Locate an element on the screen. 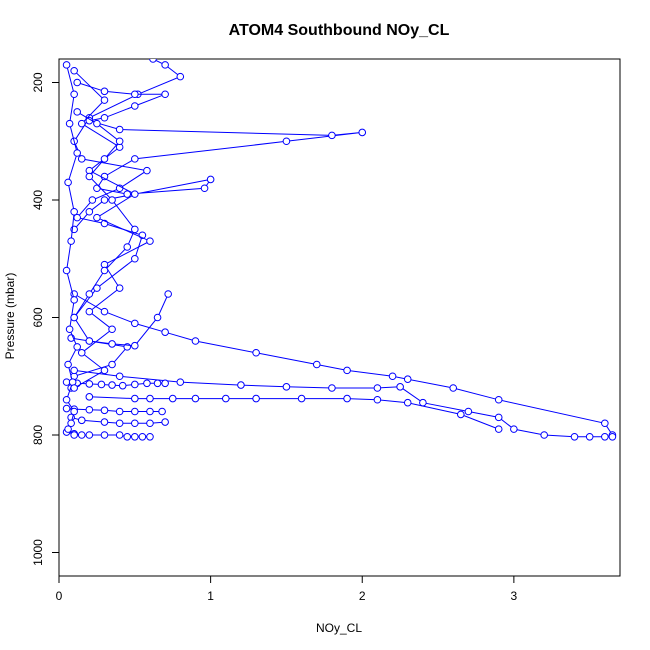  x-axis-label: NOy_CL is located at coordinates (339, 628).